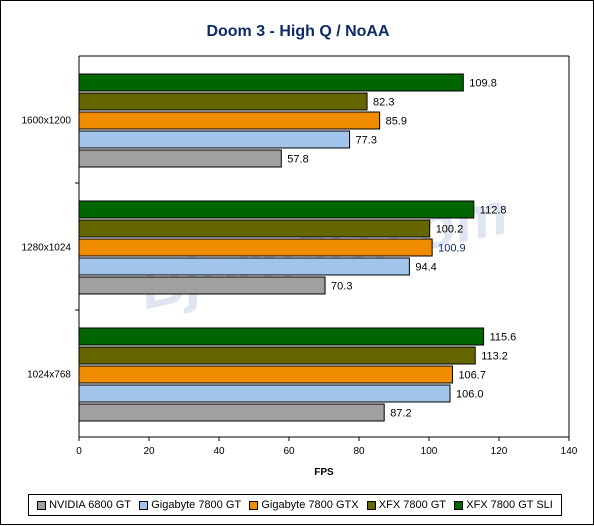  I want to click on data-label: 100.2, so click(450, 230).